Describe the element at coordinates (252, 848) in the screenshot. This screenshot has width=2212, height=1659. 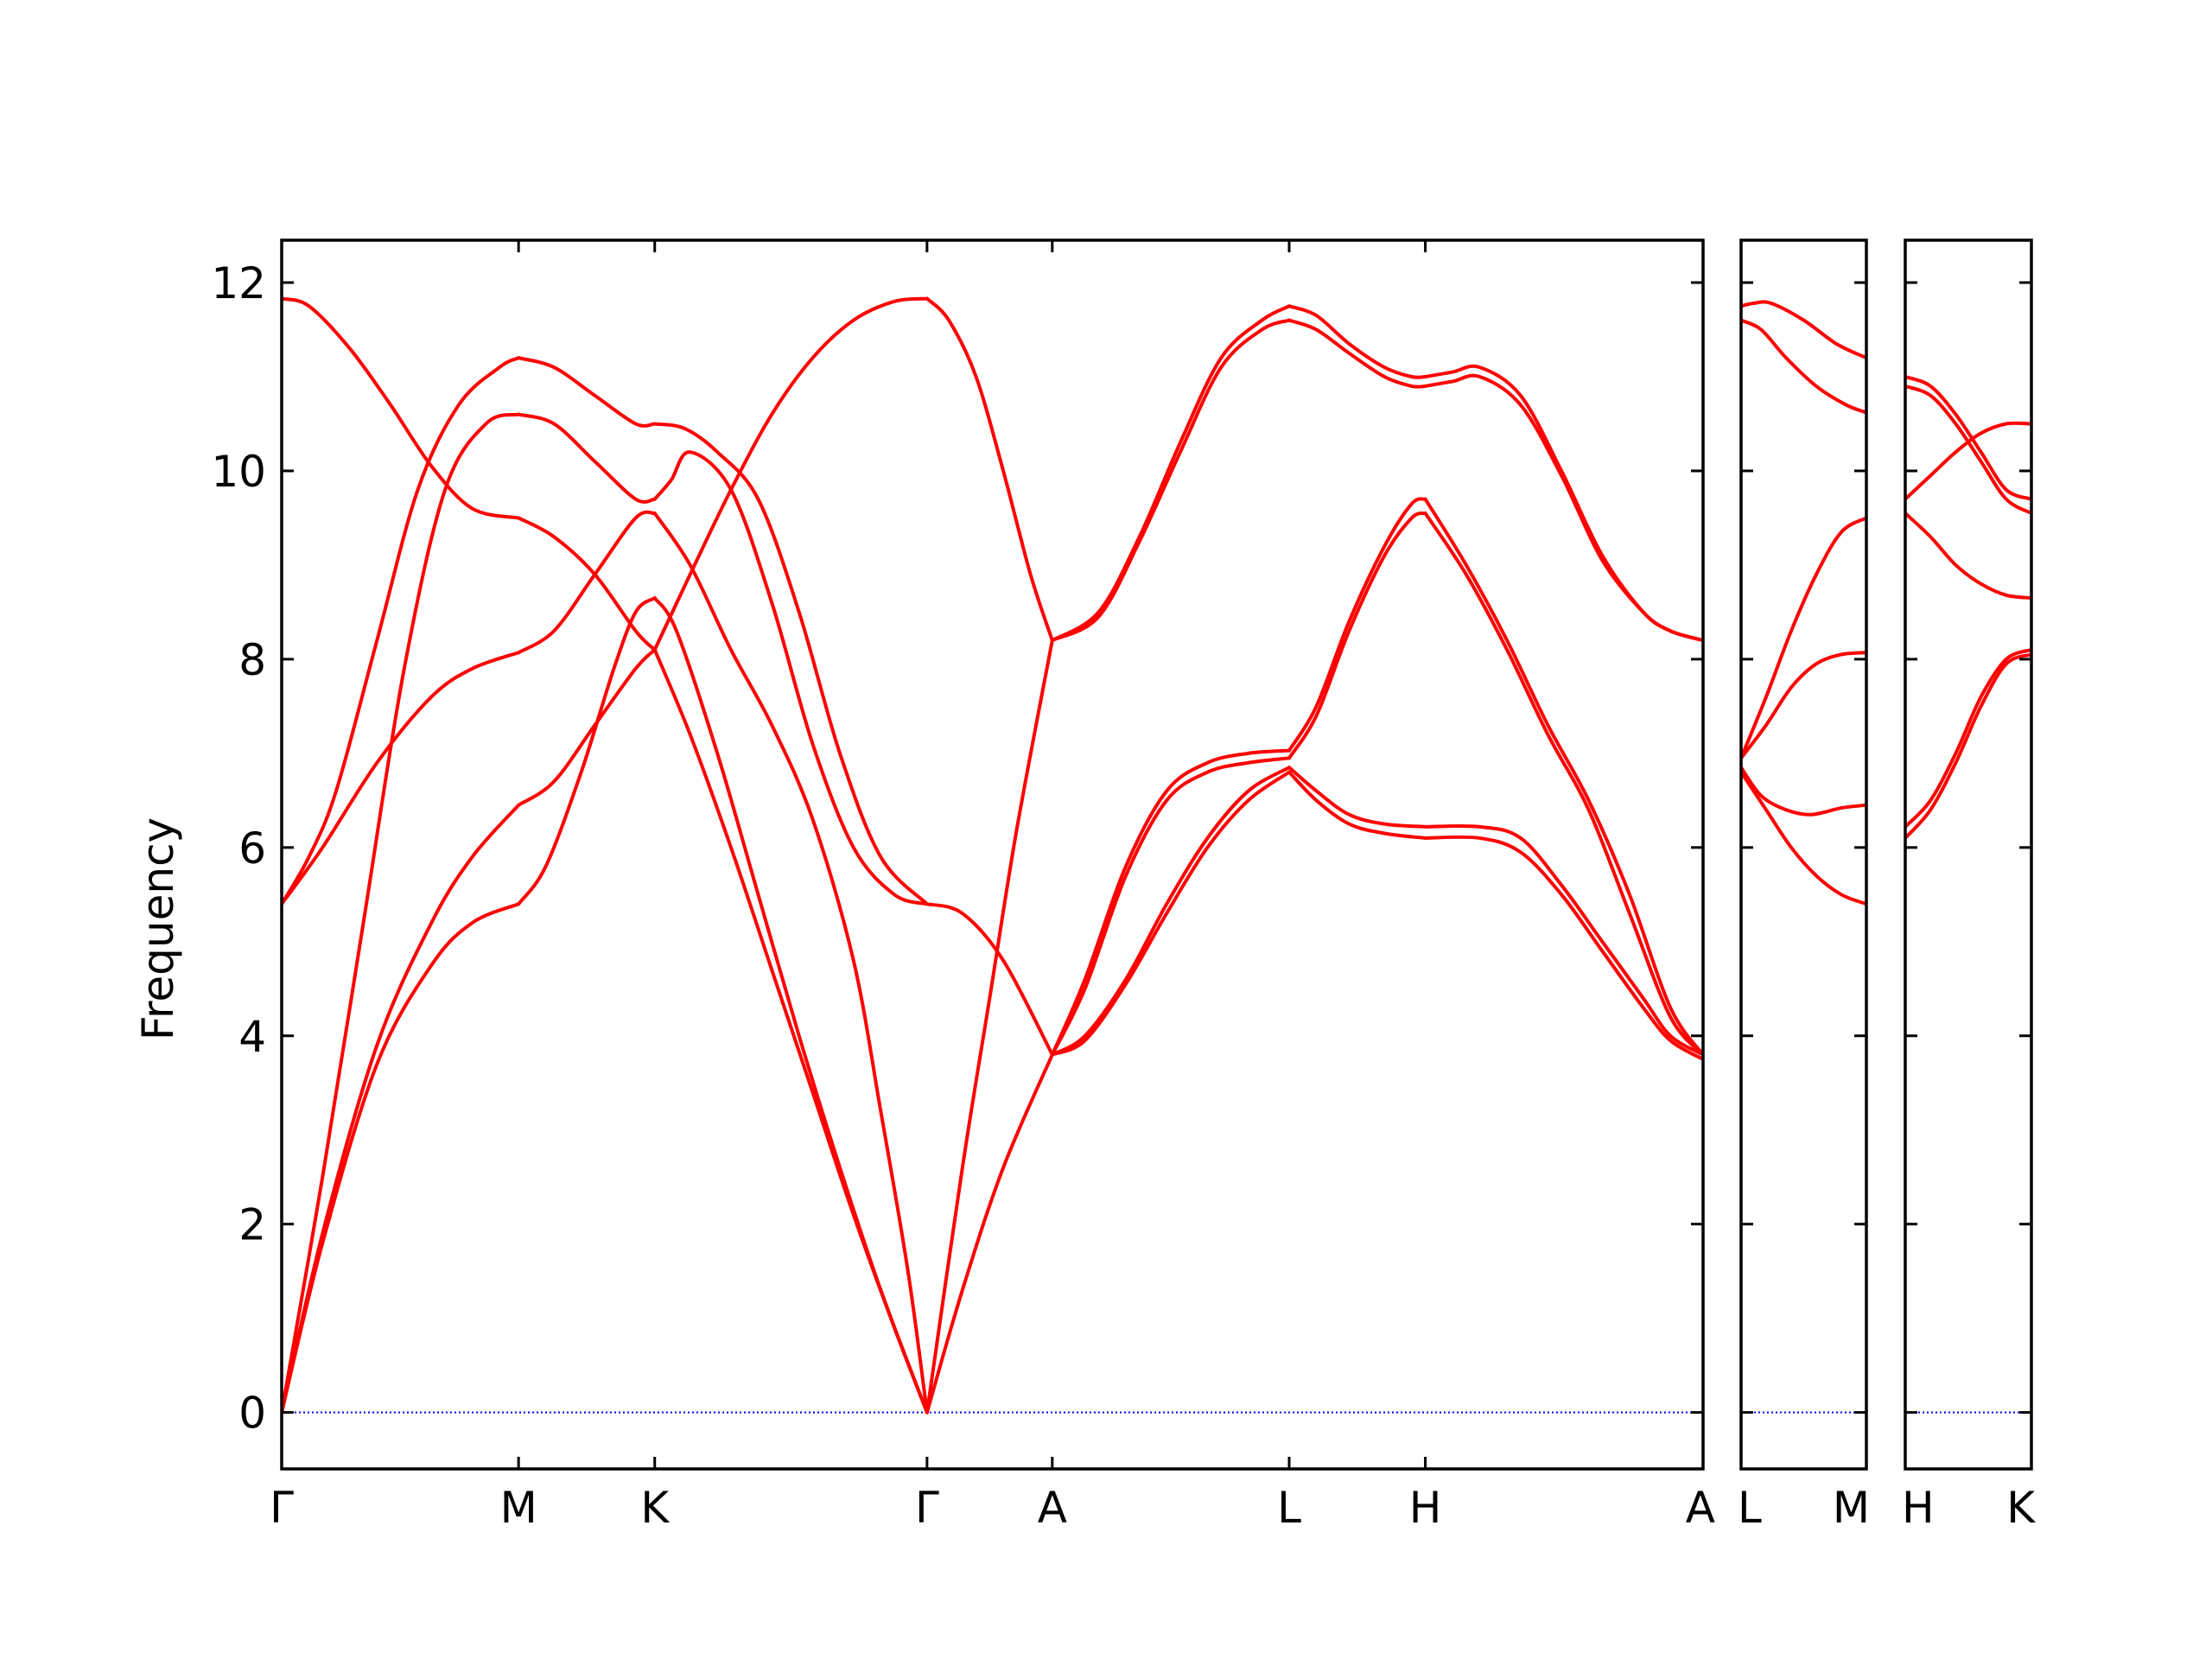
I see `y-tick-label: 6` at that location.